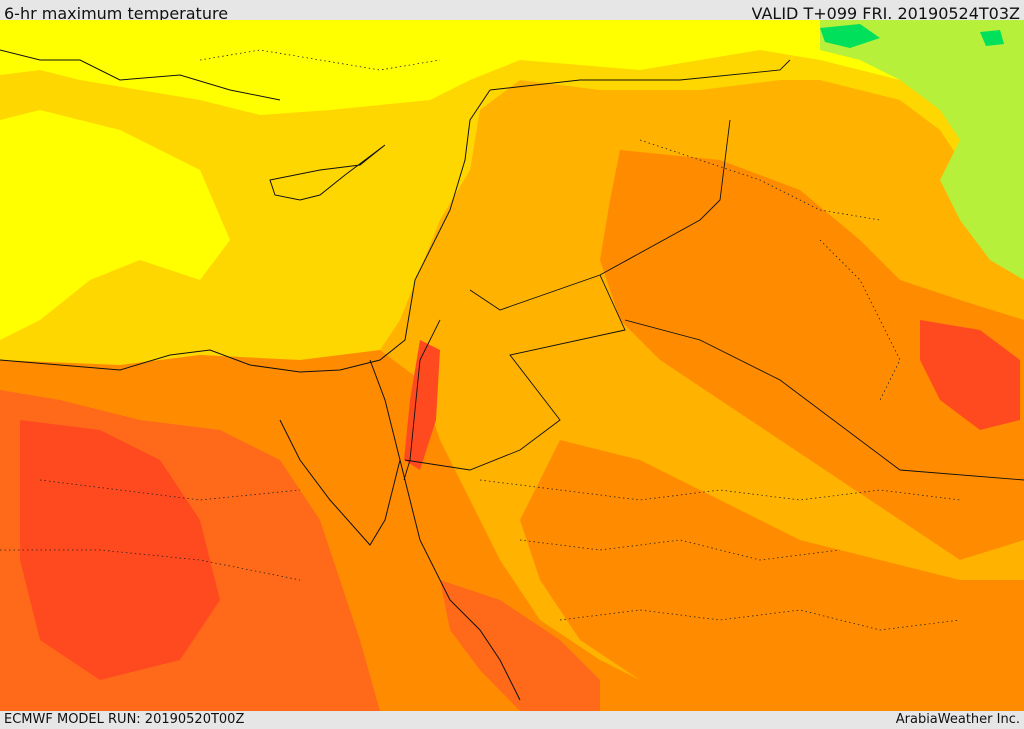 This screenshot has height=729, width=1024. I want to click on hot-region-egypt-core, so click(120, 550).